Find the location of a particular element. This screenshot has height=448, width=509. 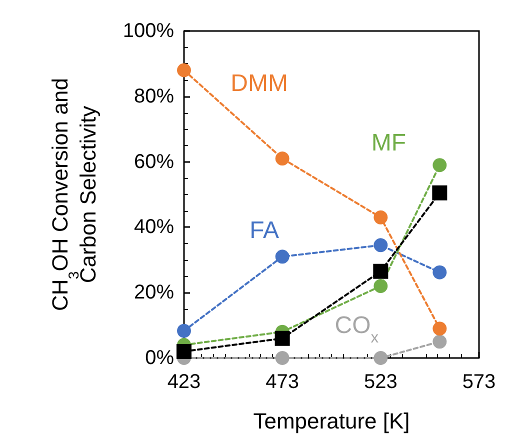

x-tick-label: 523 is located at coordinates (381, 382).